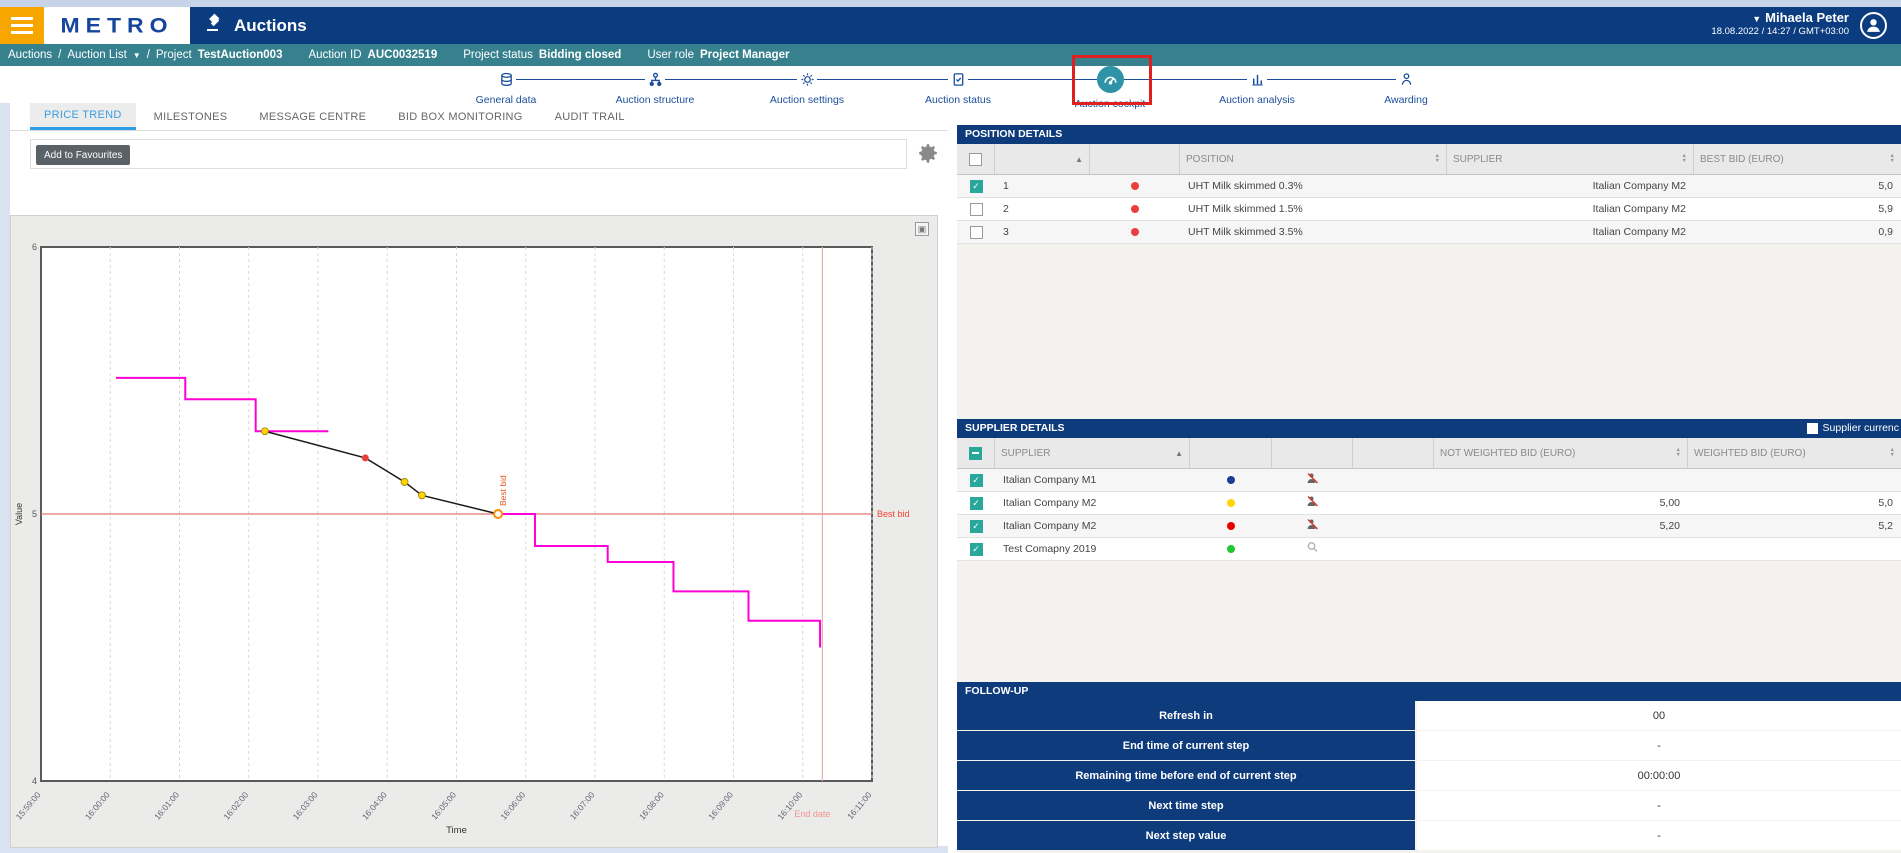  I want to click on left-gutter, so click(5, 478).